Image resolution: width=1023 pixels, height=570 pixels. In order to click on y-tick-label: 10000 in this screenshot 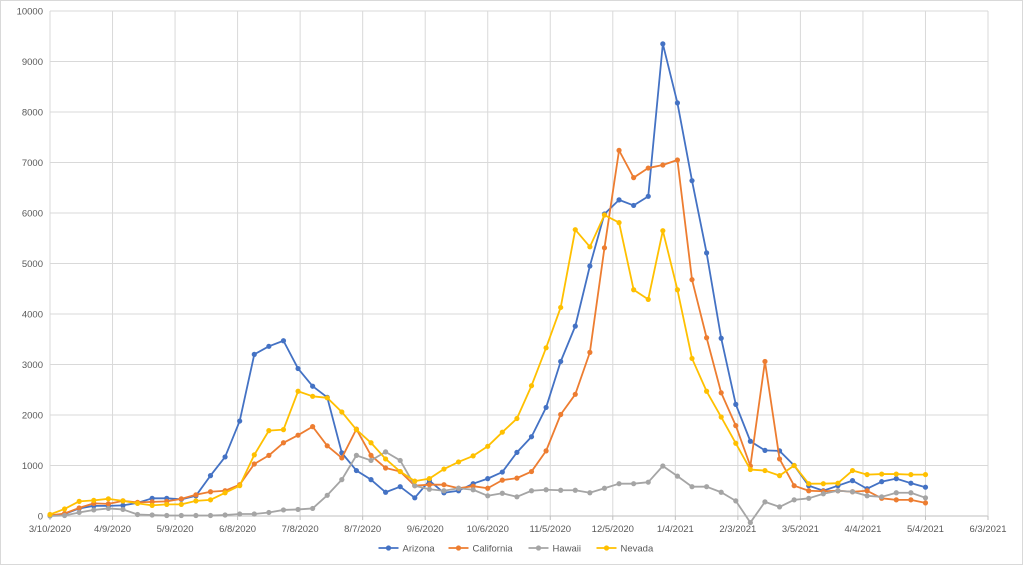, I will do `click(30, 12)`.